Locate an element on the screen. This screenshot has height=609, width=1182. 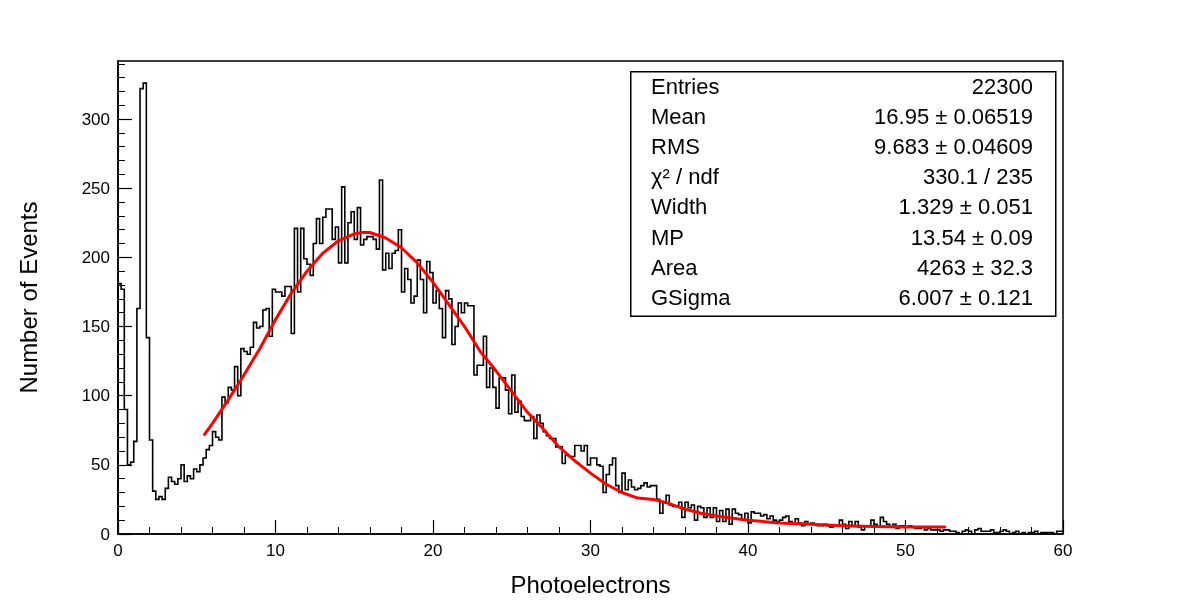
x-tick-label: 50 is located at coordinates (905, 550).